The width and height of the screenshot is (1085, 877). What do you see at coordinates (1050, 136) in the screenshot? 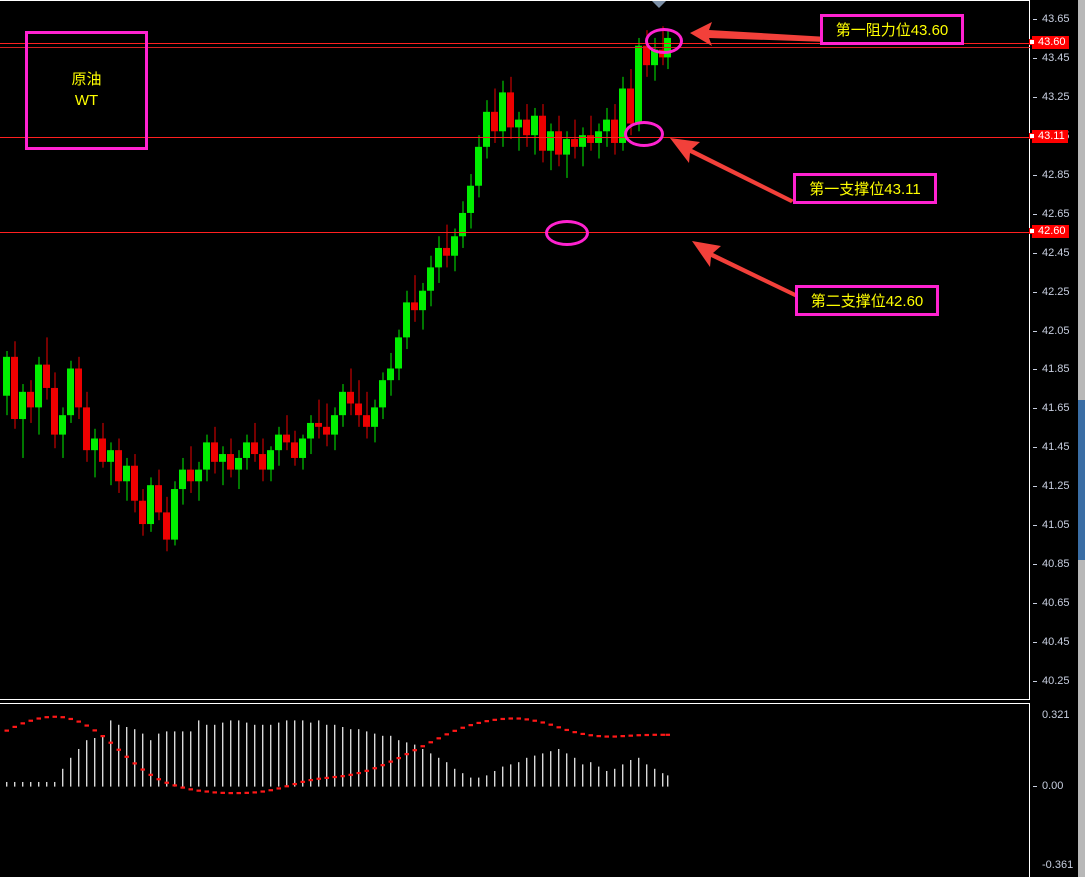
I see `price-tag-first-support: 43.11` at bounding box center [1050, 136].